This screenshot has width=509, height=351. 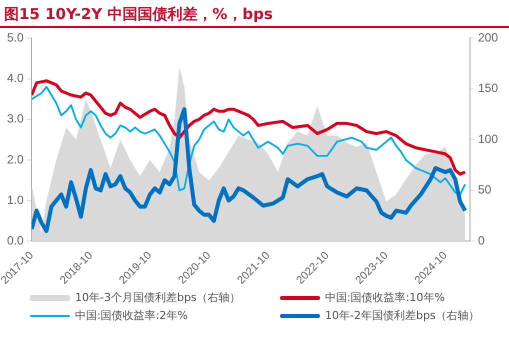 What do you see at coordinates (402, 315) in the screenshot?
I see `legend-label: 10年-2年国债利差bps（右轴）` at bounding box center [402, 315].